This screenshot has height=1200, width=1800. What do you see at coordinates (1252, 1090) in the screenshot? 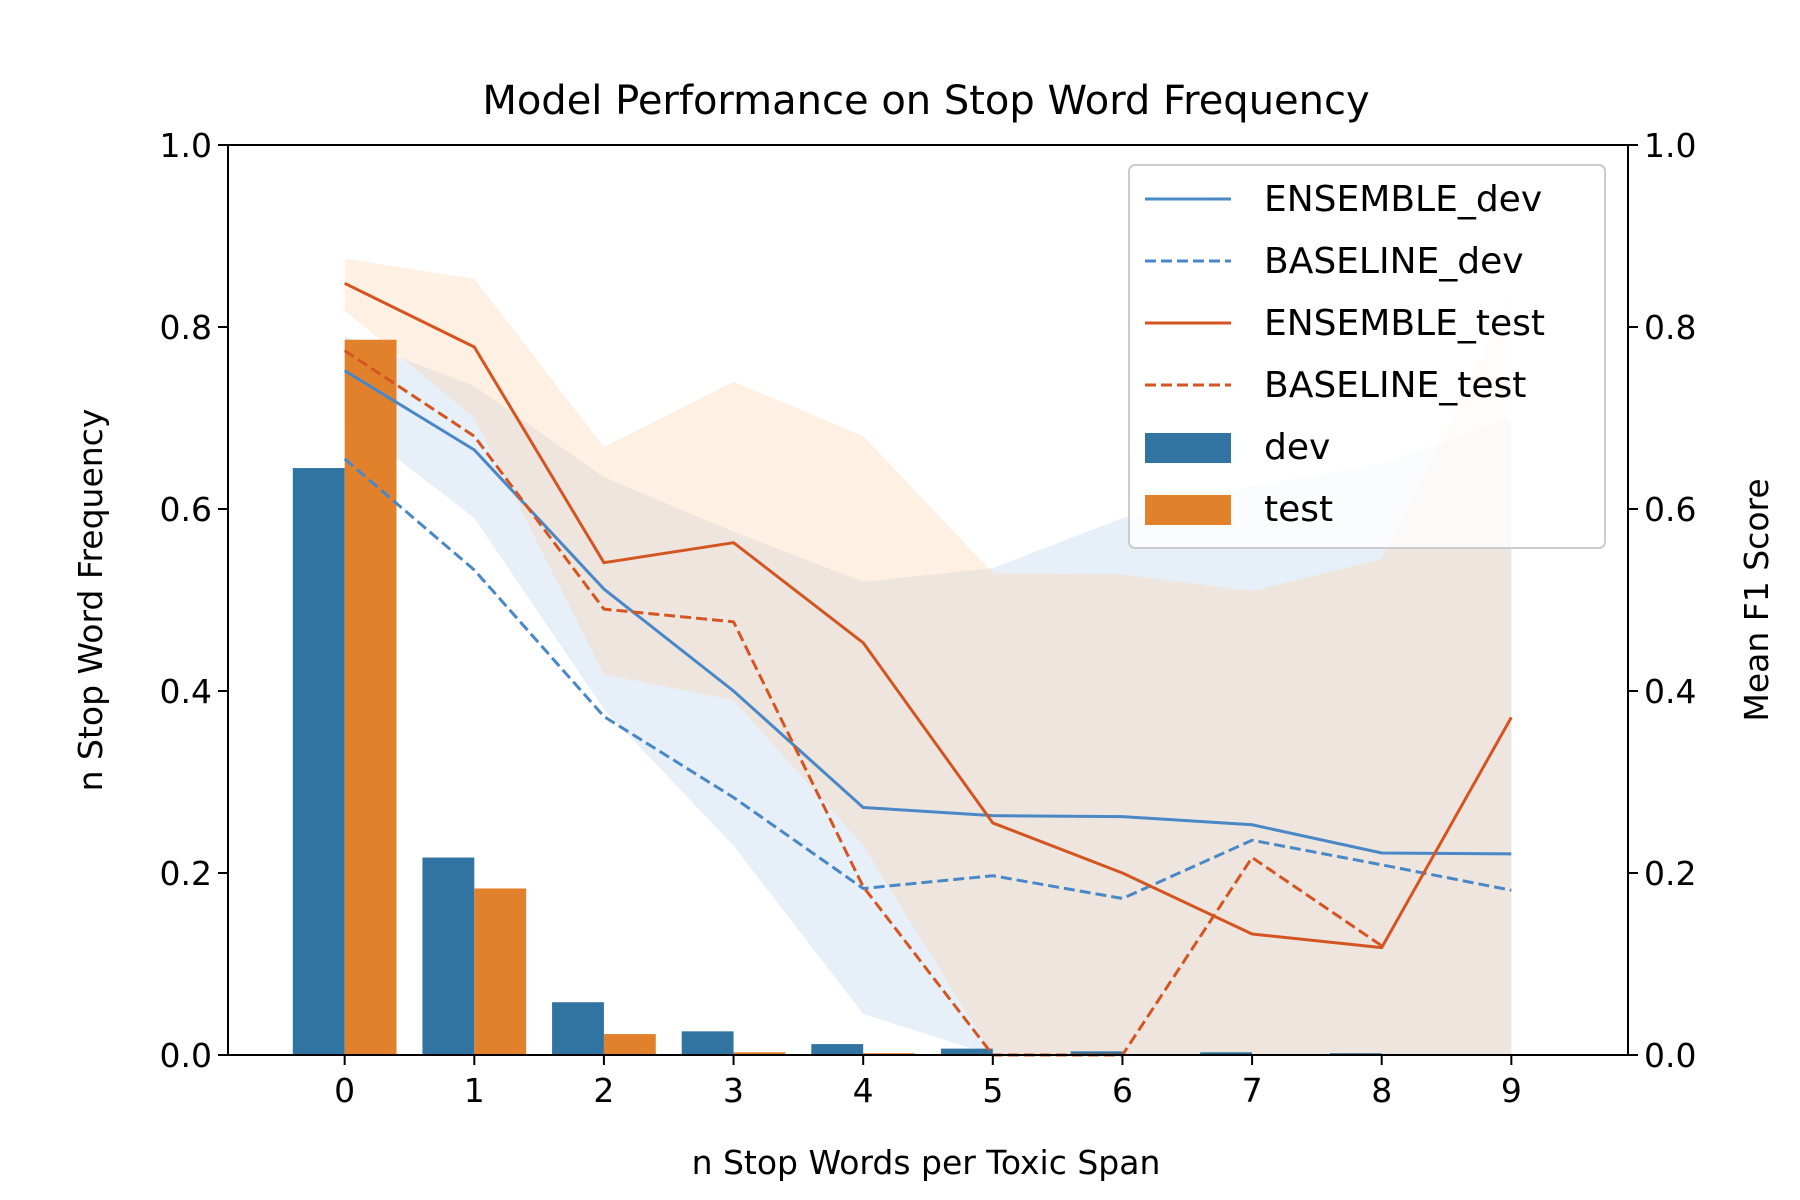
I see `x-tick-label: 7` at bounding box center [1252, 1090].